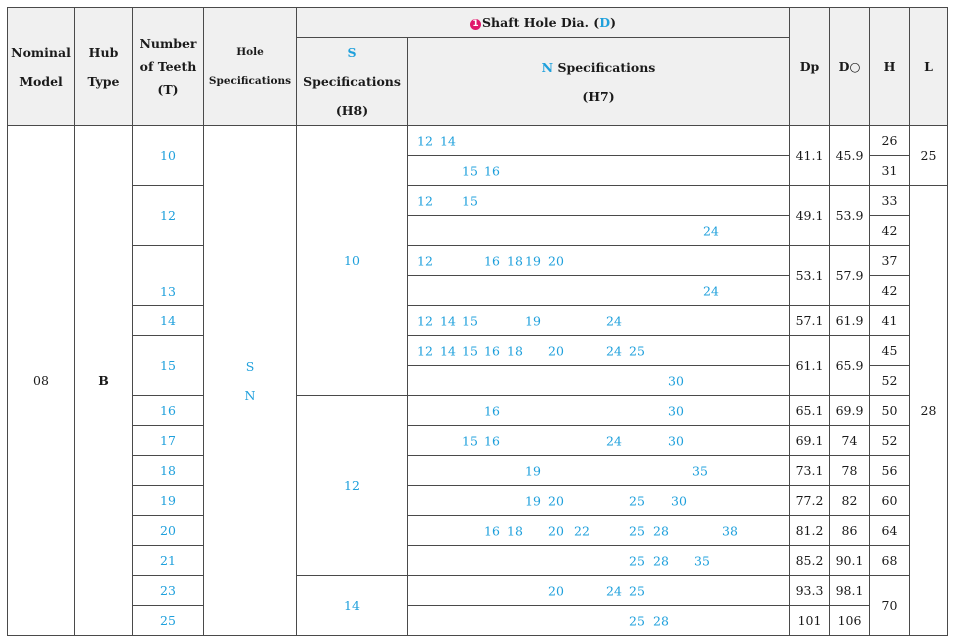 The height and width of the screenshot is (636, 960). What do you see at coordinates (809, 470) in the screenshot?
I see `dp-cell: 73.1` at bounding box center [809, 470].